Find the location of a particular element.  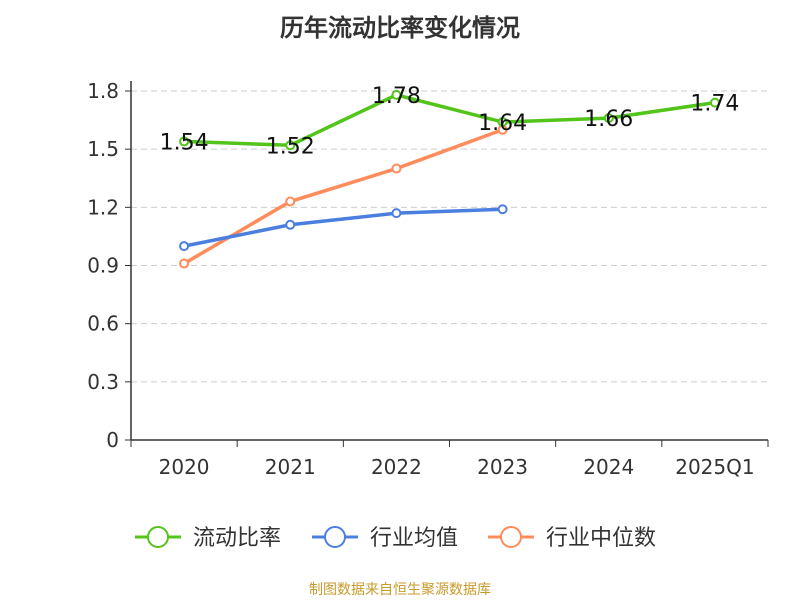

data-label: 1.52 is located at coordinates (290, 146).